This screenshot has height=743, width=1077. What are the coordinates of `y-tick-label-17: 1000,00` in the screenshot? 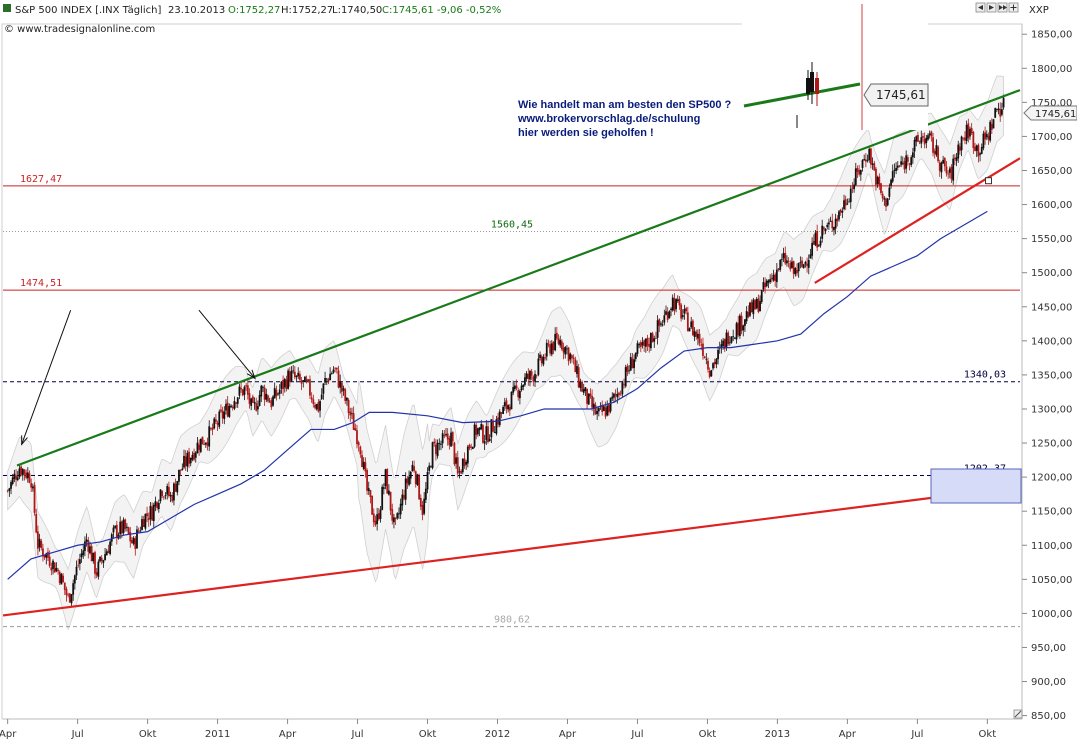 It's located at (1051, 614).